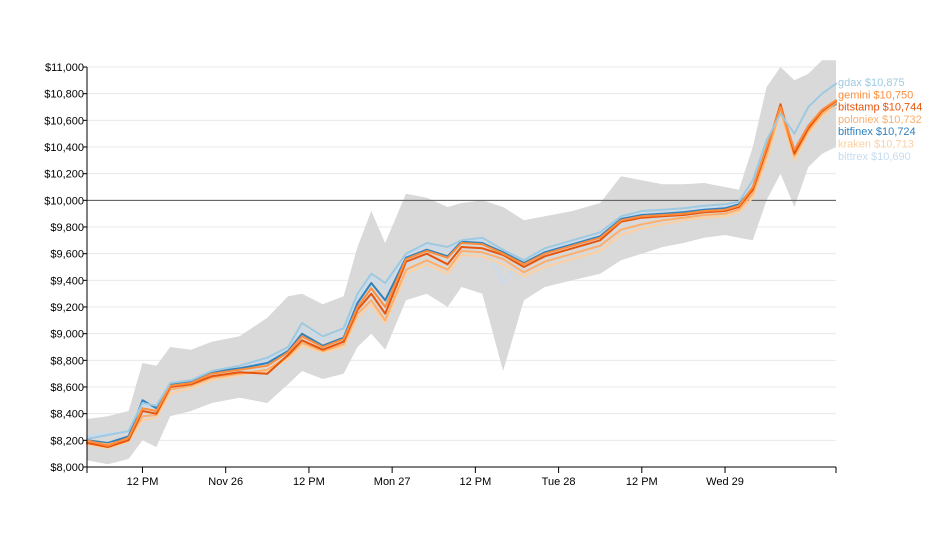 The image size is (952, 549). Describe the element at coordinates (64, 175) in the screenshot. I see `y-tick-label: $10,200` at that location.